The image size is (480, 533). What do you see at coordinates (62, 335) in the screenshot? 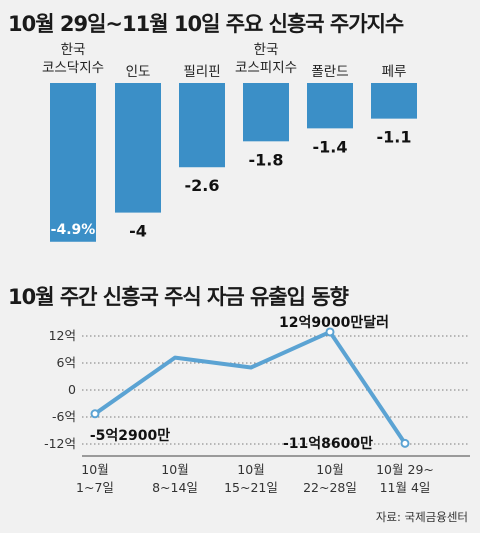
I see `y-tick-label-0: 12억` at bounding box center [62, 335].